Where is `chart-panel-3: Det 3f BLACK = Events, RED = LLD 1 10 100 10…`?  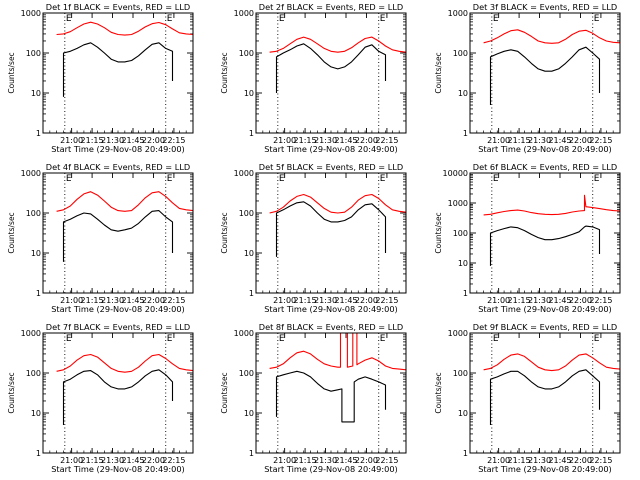 chart-panel-3: Det 3f BLACK = Events, RED = LLD 1 10 100 10… is located at coordinates (527, 78).